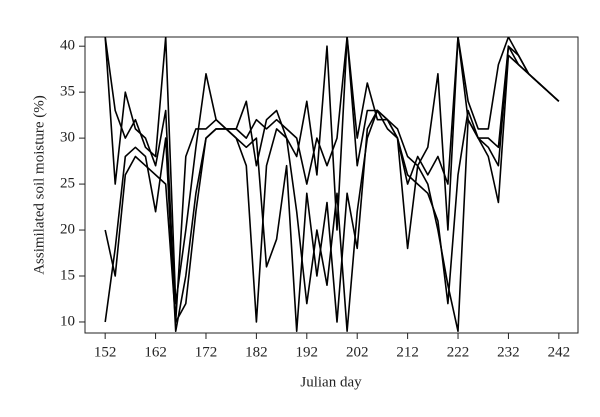 Image resolution: width=600 pixels, height=417 pixels. What do you see at coordinates (155, 352) in the screenshot?
I see `x-tick-label: 162` at bounding box center [155, 352].